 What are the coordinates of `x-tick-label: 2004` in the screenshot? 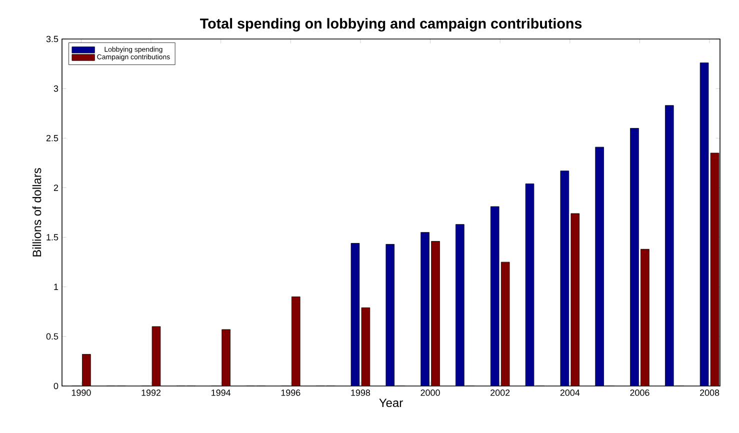 It's located at (570, 393).